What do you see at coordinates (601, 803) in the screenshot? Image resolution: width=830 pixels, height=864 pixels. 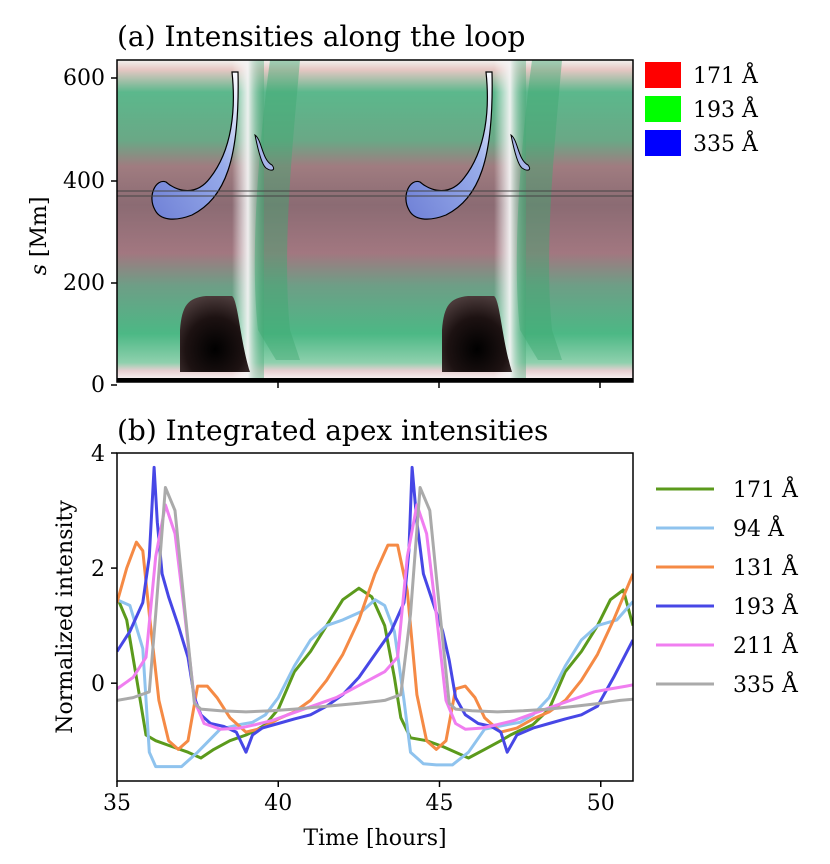 I see `x-tick-label: 50` at bounding box center [601, 803].